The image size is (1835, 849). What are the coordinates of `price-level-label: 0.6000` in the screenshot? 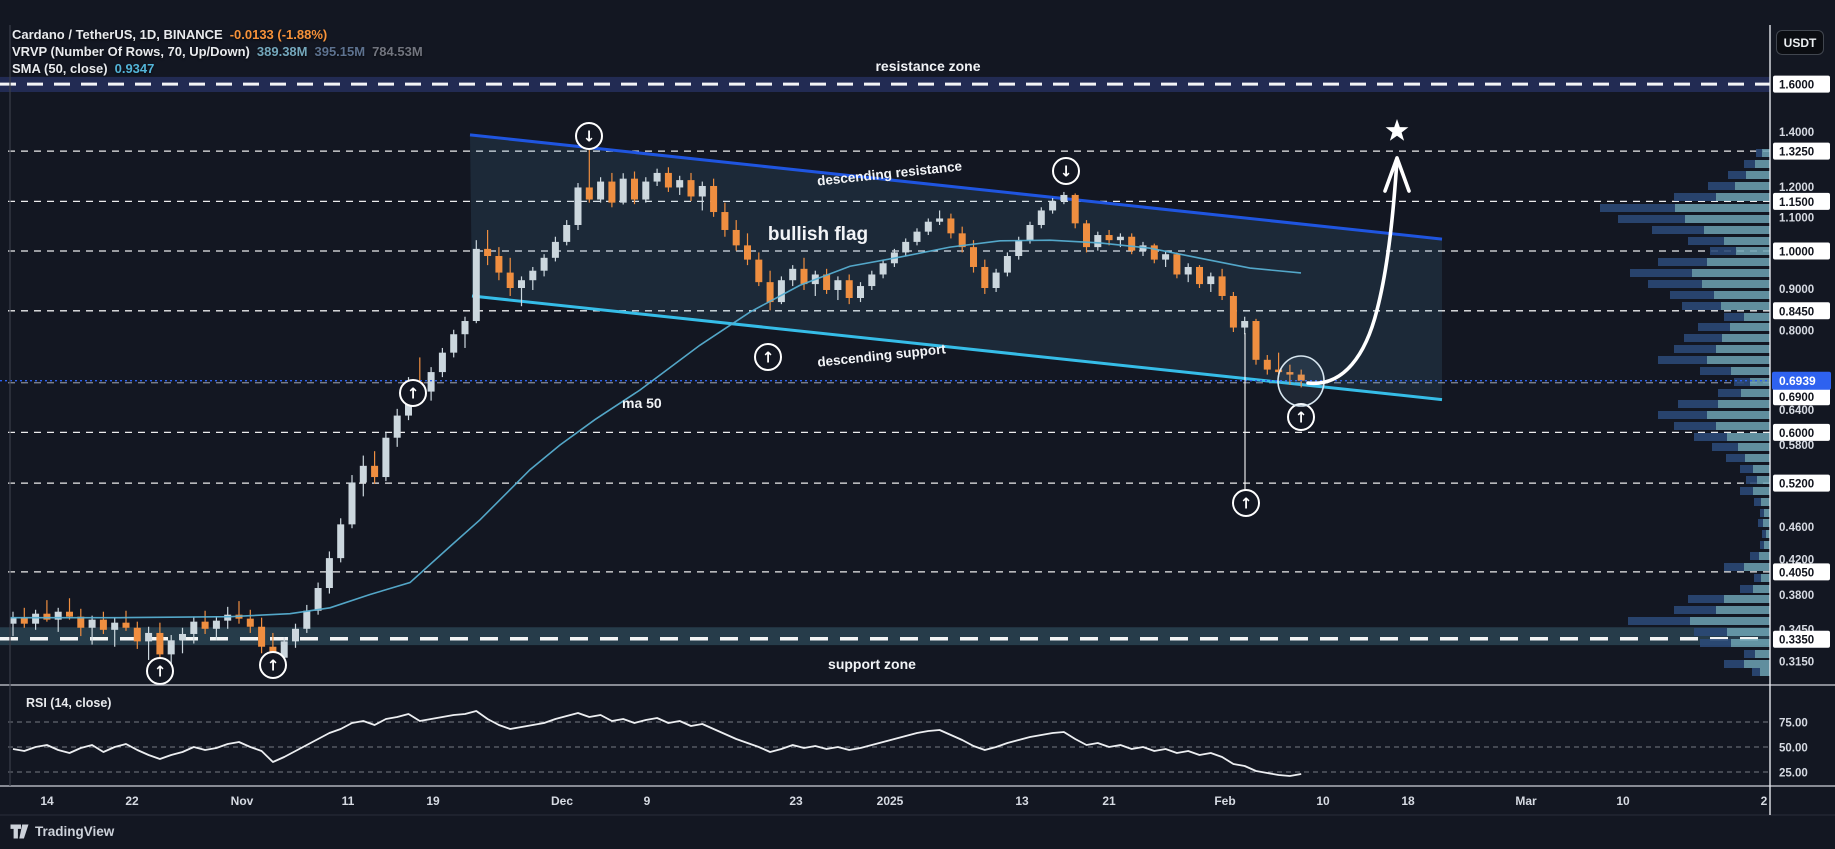 It's located at (1796, 434).